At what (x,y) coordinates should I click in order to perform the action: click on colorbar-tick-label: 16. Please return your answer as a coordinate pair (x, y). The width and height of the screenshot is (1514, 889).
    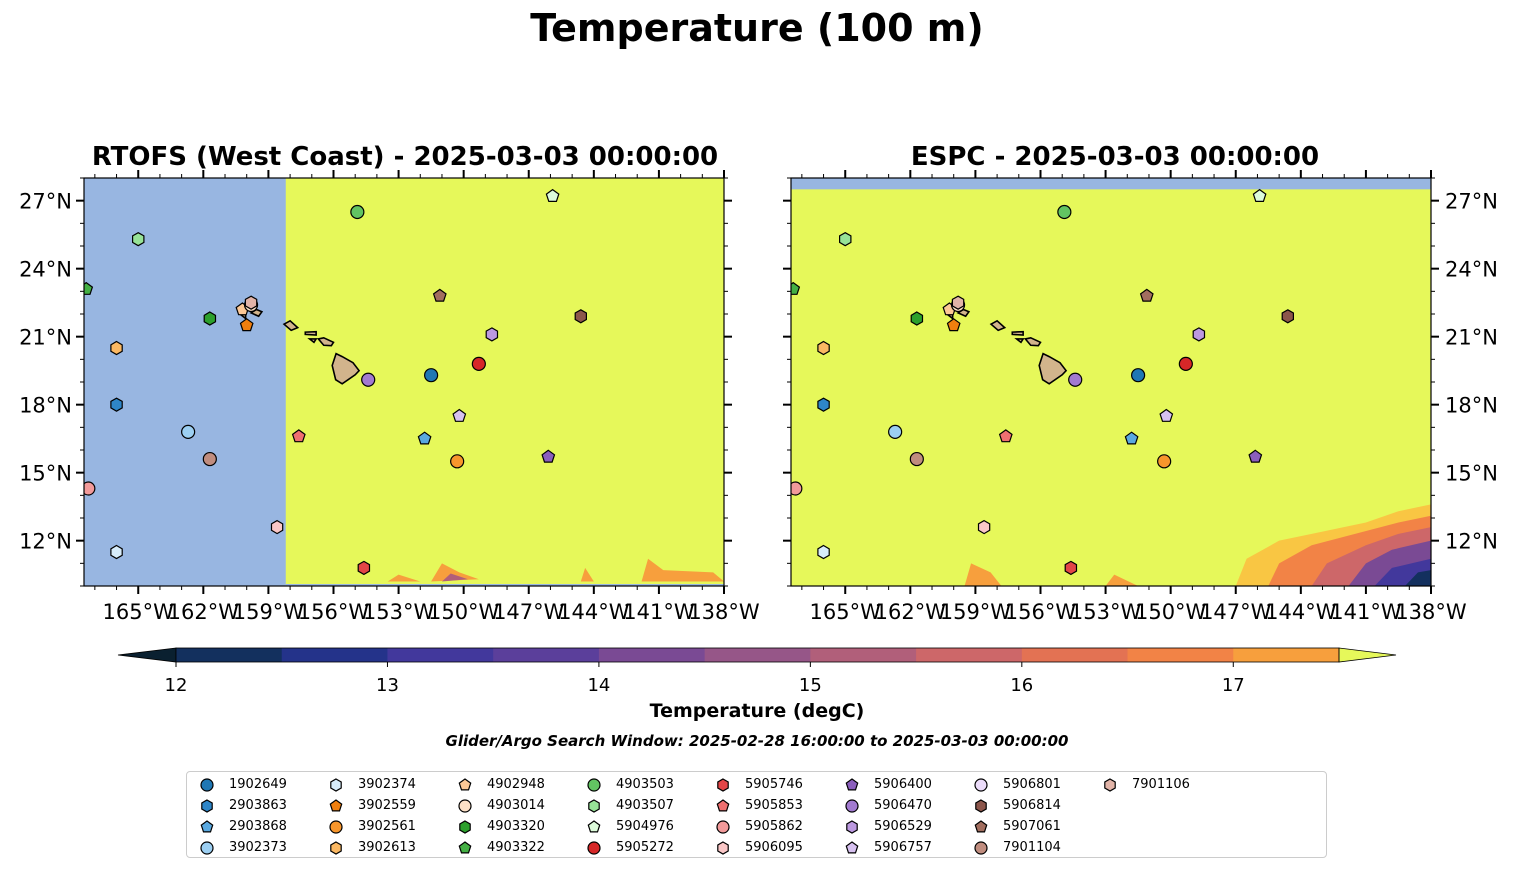
    Looking at the image, I should click on (1021, 685).